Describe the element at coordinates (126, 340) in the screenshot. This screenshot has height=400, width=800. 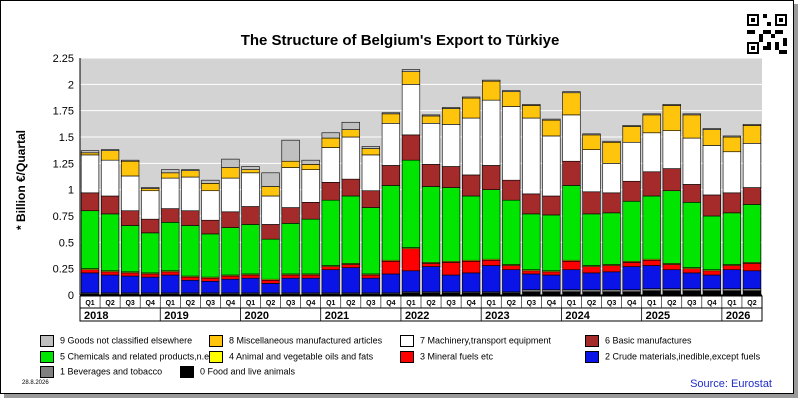
I see `legend-label: 9 Goods not classified elsewhere` at that location.